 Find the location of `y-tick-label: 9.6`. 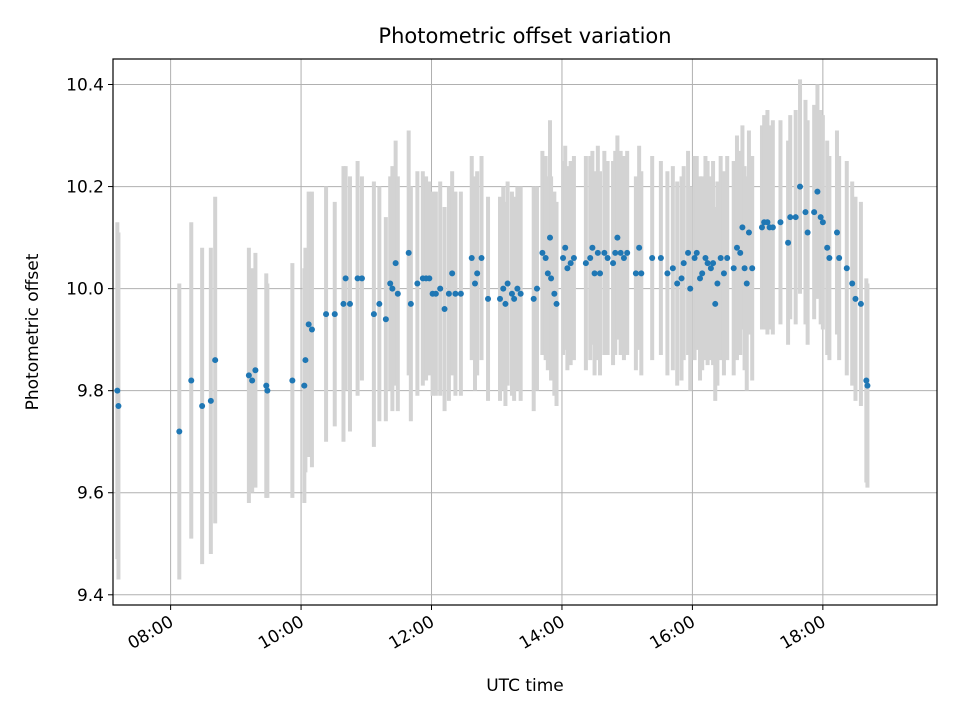

y-tick-label: 9.6 is located at coordinates (90, 494).